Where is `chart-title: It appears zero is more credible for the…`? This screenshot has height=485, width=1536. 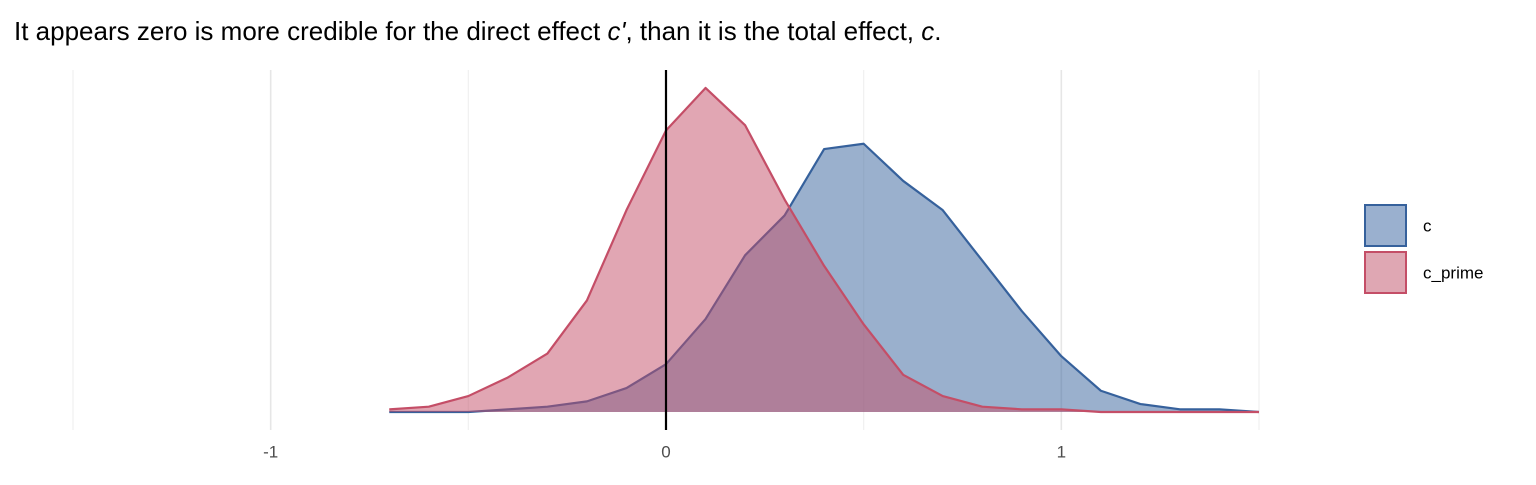 chart-title: It appears zero is more credible for the… is located at coordinates (477, 31).